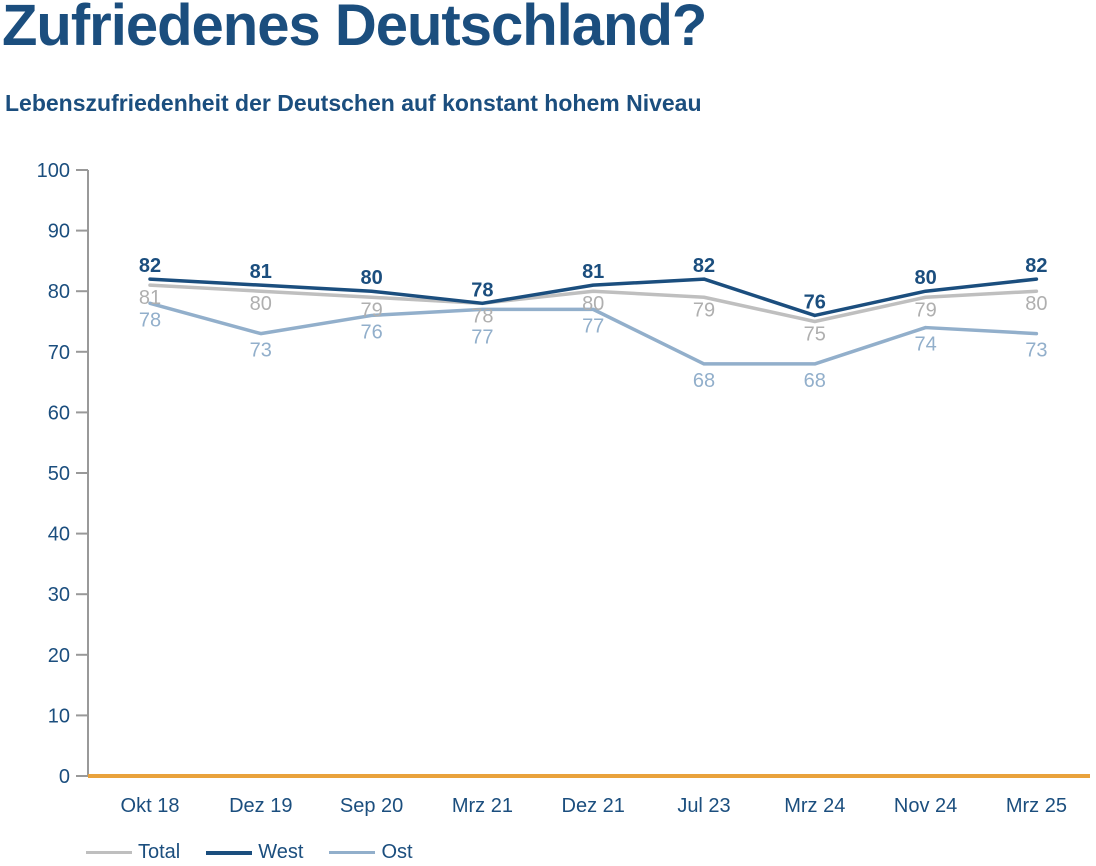 This screenshot has width=1096, height=866. What do you see at coordinates (59, 232) in the screenshot?
I see `y-tick-label: 90` at bounding box center [59, 232].